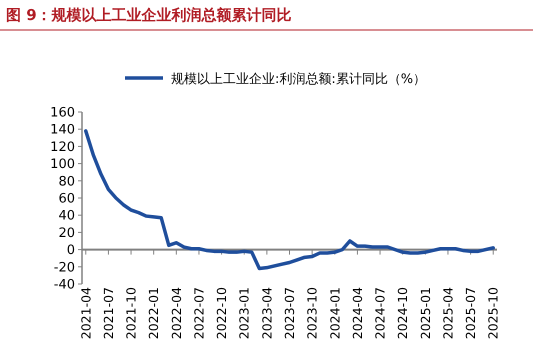 The height and width of the screenshot is (355, 533). I want to click on y-tick-label: 40, so click(66, 216).